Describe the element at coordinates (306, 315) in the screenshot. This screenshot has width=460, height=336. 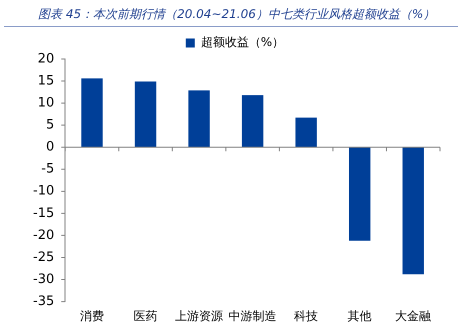
I see `x-tick-label: 科技` at that location.